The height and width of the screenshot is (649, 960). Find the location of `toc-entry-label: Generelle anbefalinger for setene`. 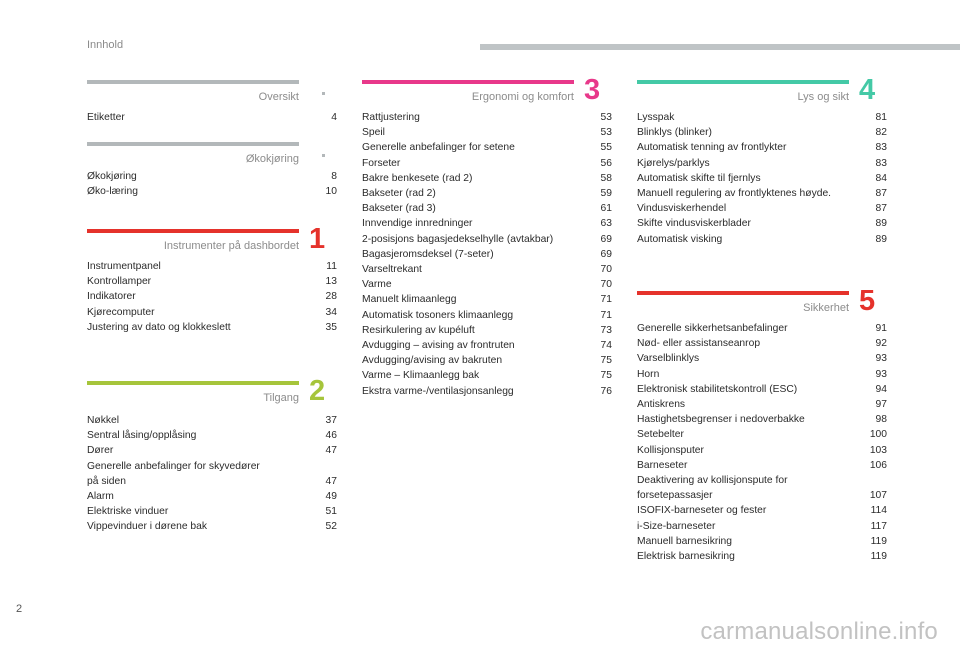

toc-entry-label: Generelle anbefalinger for setene is located at coordinates (438, 148).